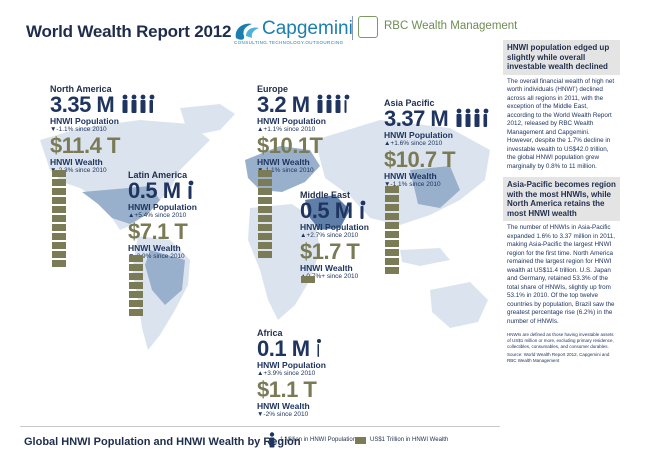 Image resolution: width=645 pixels, height=471 pixels. I want to click on wealth-value: $1.7 T, so click(330, 251).